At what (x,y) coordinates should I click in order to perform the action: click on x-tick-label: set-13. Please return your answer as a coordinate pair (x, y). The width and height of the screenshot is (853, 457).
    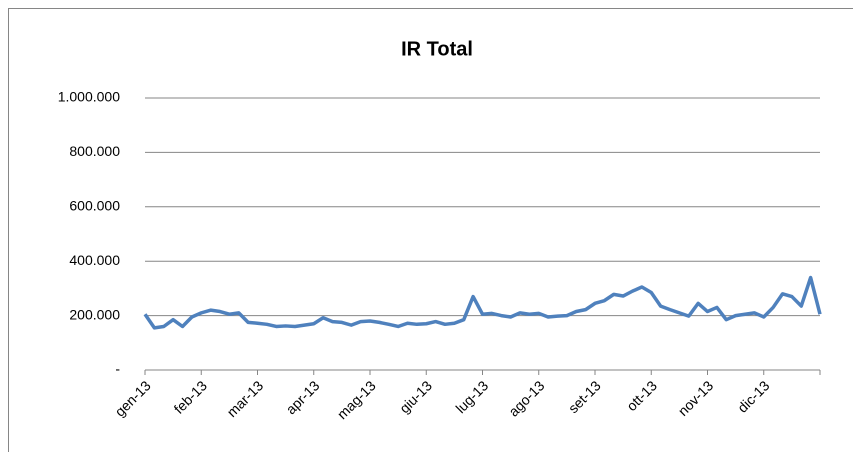
    Looking at the image, I should click on (584, 396).